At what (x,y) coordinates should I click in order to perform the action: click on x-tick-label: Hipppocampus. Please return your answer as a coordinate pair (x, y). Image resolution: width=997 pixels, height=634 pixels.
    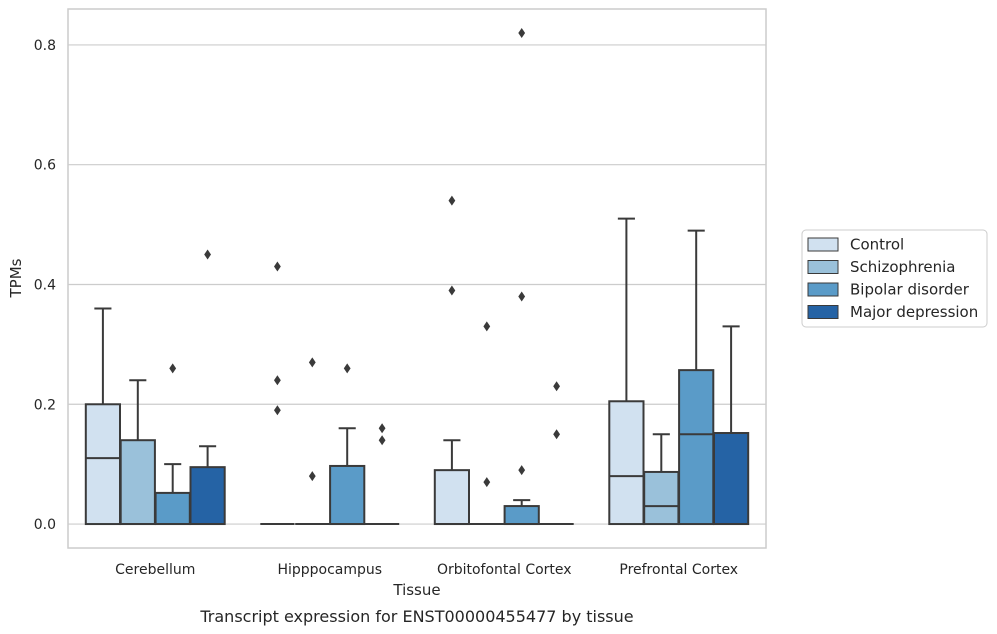
    Looking at the image, I should click on (329, 570).